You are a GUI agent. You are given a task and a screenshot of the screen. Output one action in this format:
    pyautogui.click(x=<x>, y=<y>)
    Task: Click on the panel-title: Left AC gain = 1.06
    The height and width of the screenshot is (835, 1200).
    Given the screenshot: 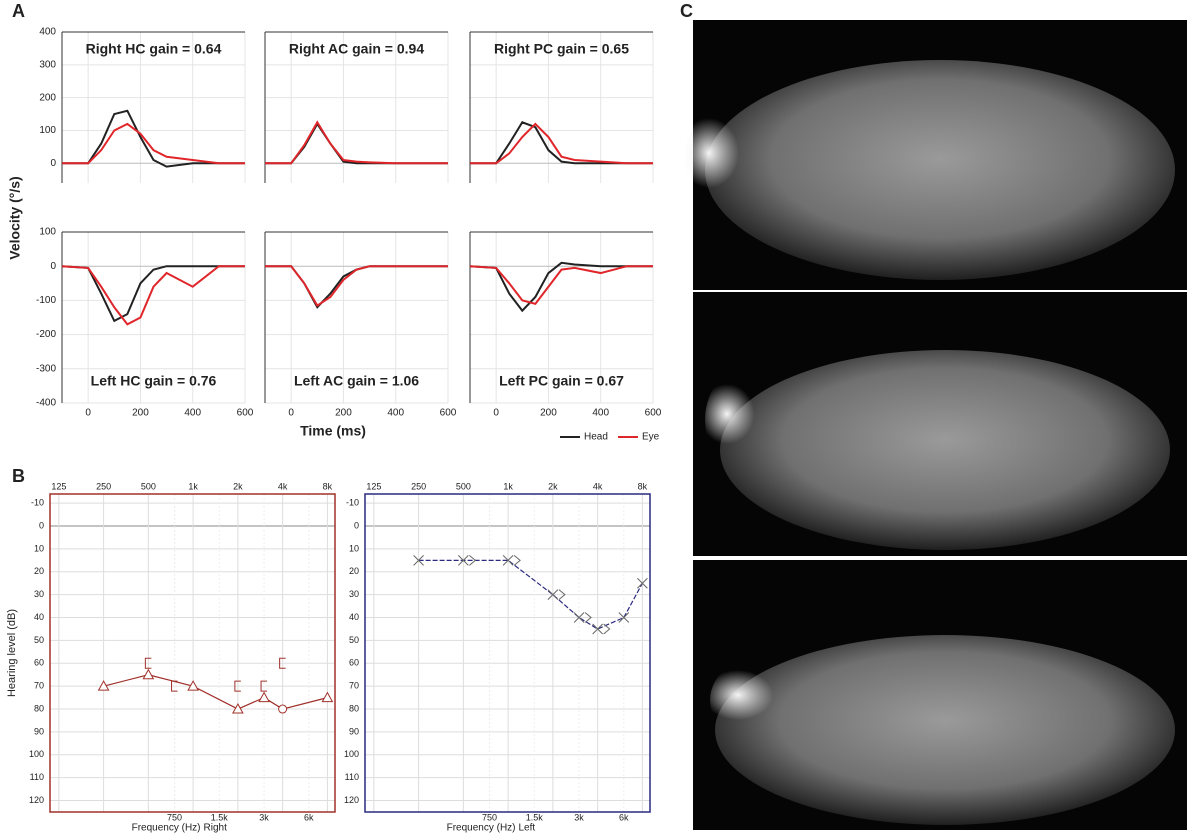 What is the action you would take?
    pyautogui.click(x=356, y=381)
    